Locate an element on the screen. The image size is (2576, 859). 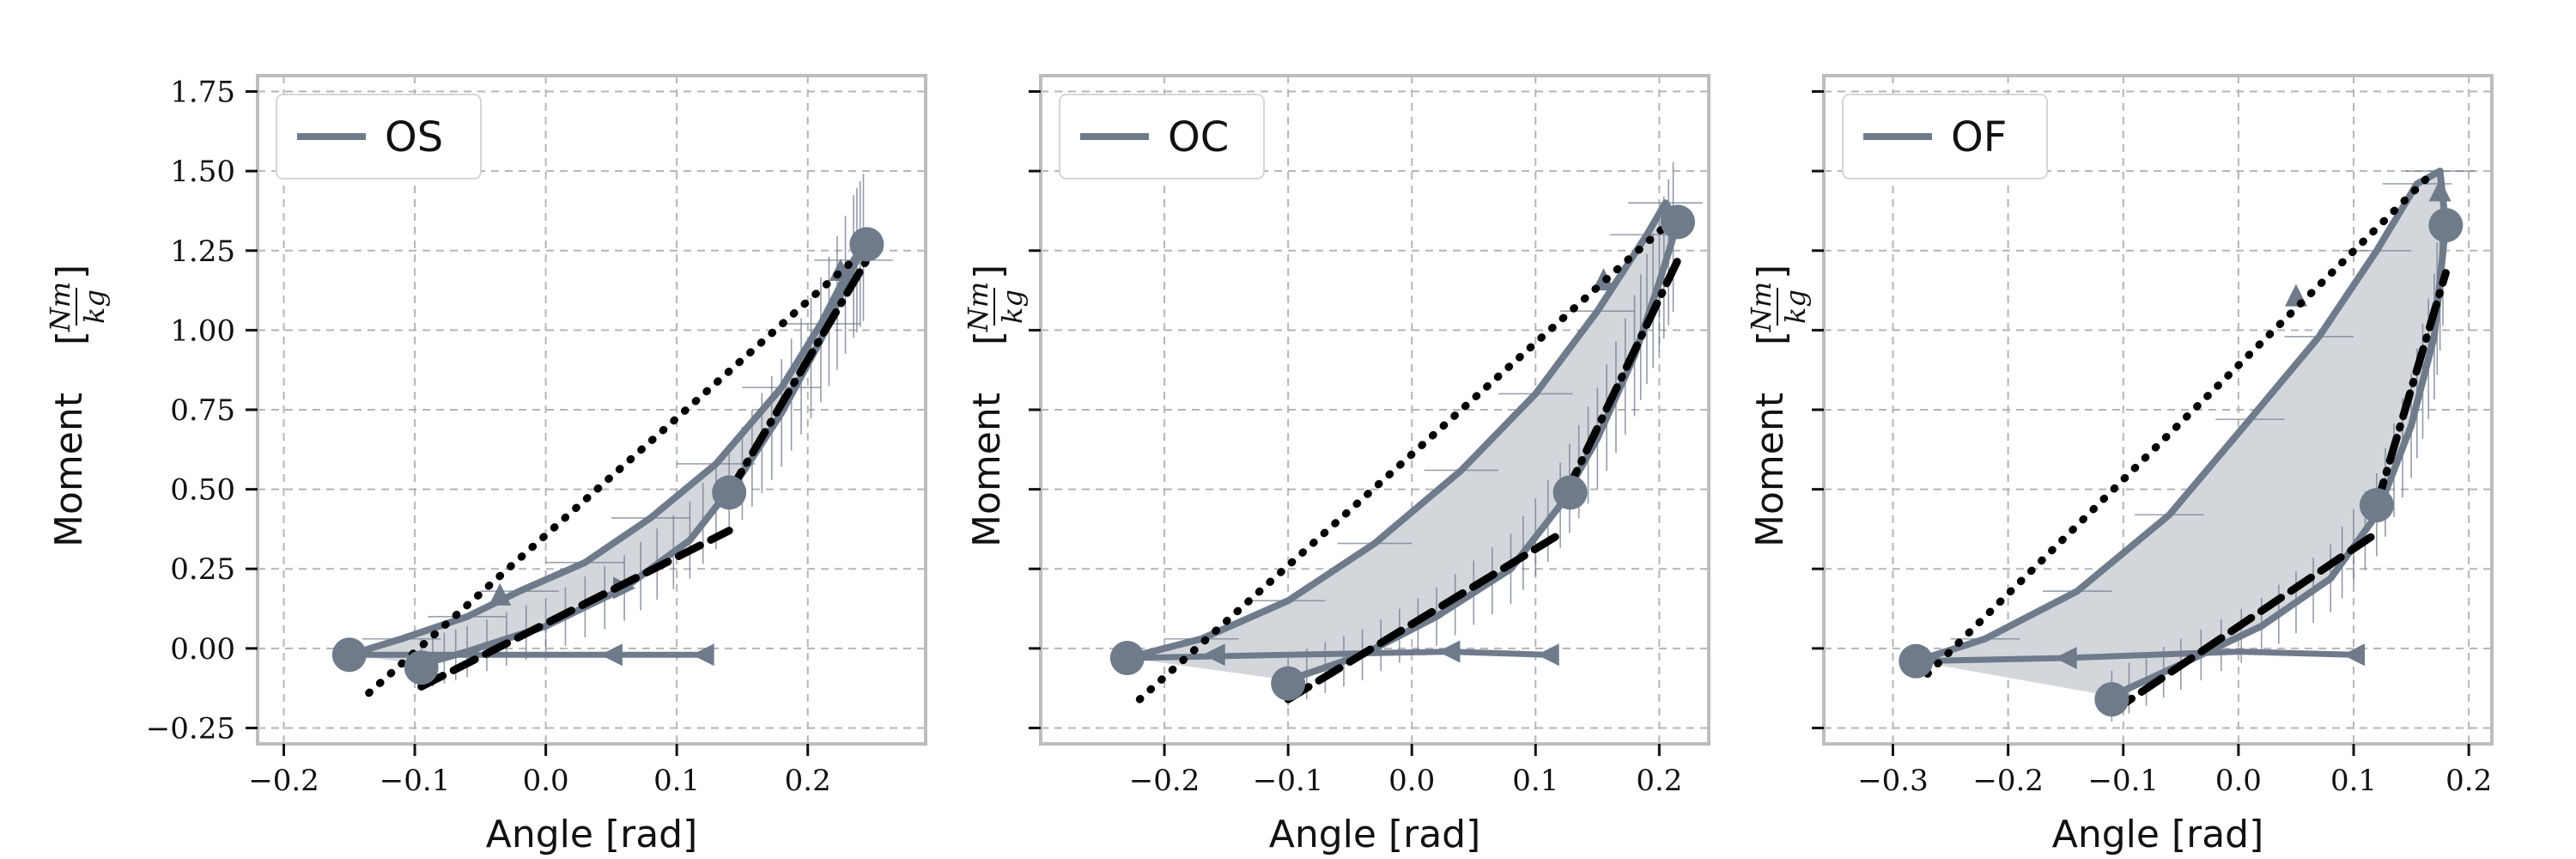
y-tick-label: 1.50 is located at coordinates (202, 172).